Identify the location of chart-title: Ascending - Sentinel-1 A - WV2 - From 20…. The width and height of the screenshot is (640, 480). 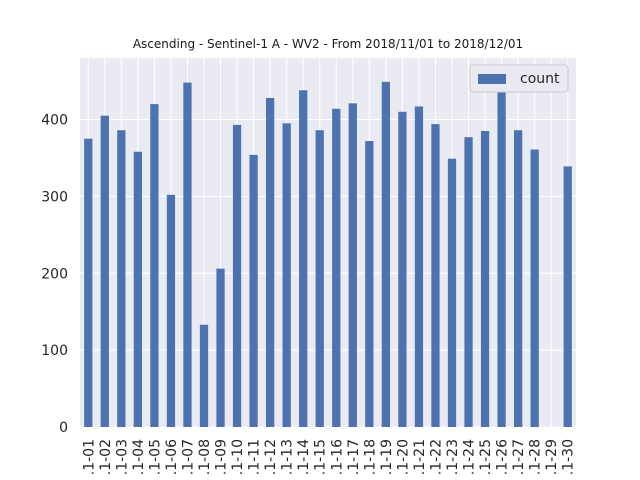
(328, 44).